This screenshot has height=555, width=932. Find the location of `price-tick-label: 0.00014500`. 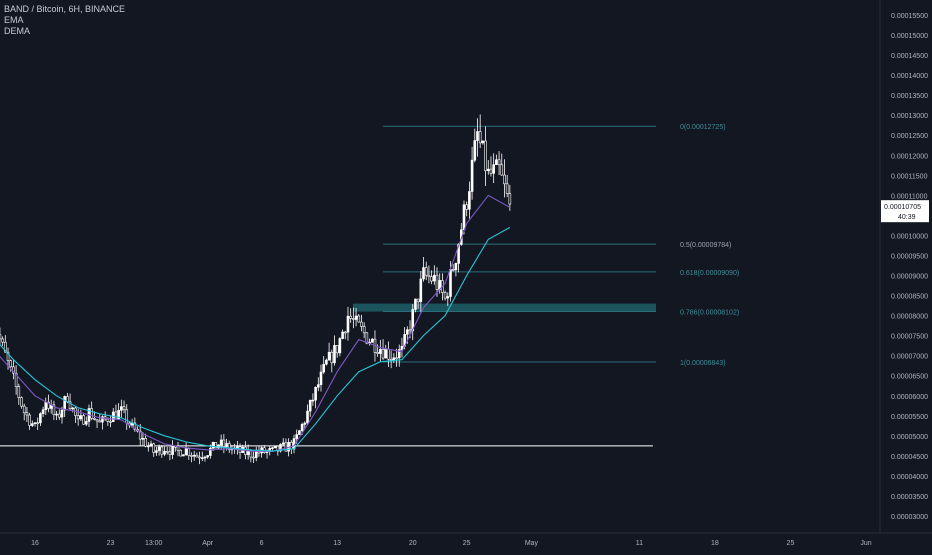

price-tick-label: 0.00014500 is located at coordinates (909, 56).